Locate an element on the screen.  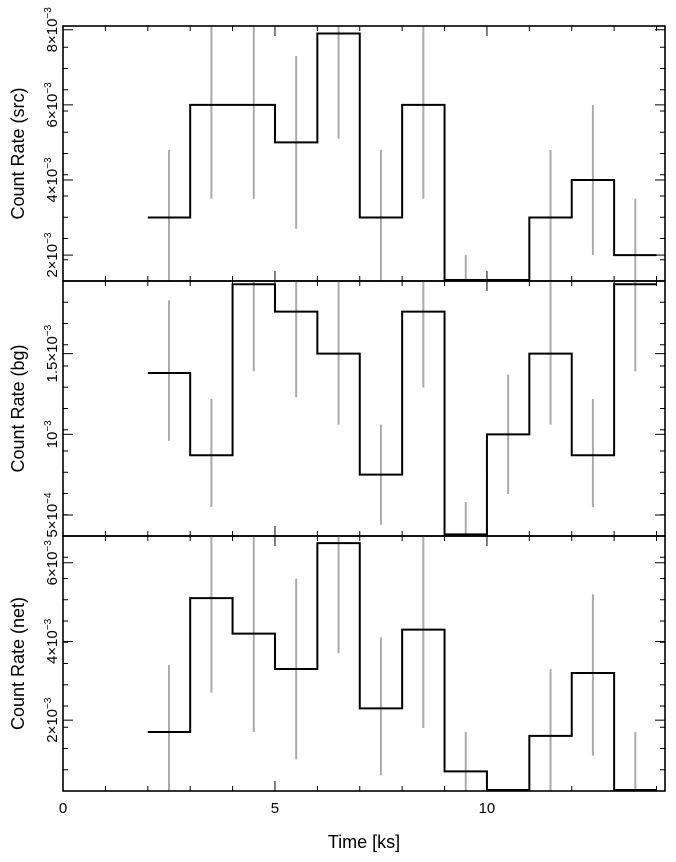
y-axis-label-bg: Count Rate (bg) is located at coordinates (18, 408).